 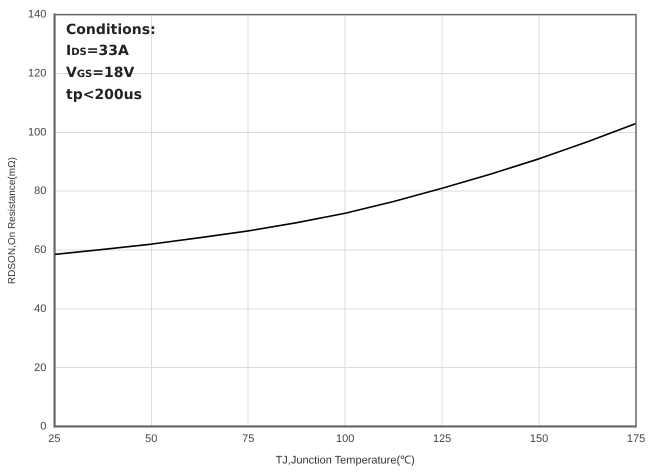 I want to click on x-tick-label: 100, so click(x=345, y=439).